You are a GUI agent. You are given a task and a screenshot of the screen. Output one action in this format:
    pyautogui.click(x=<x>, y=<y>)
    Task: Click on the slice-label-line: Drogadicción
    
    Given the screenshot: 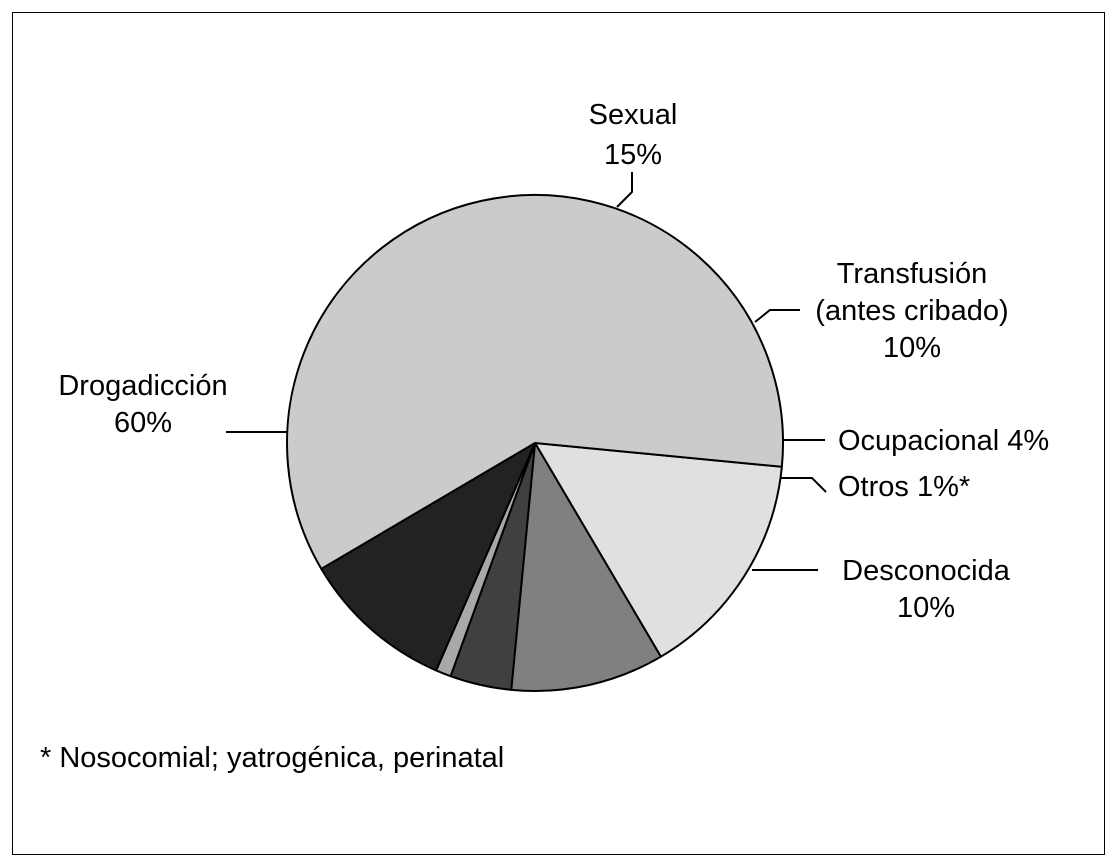 What is the action you would take?
    pyautogui.click(x=142, y=386)
    